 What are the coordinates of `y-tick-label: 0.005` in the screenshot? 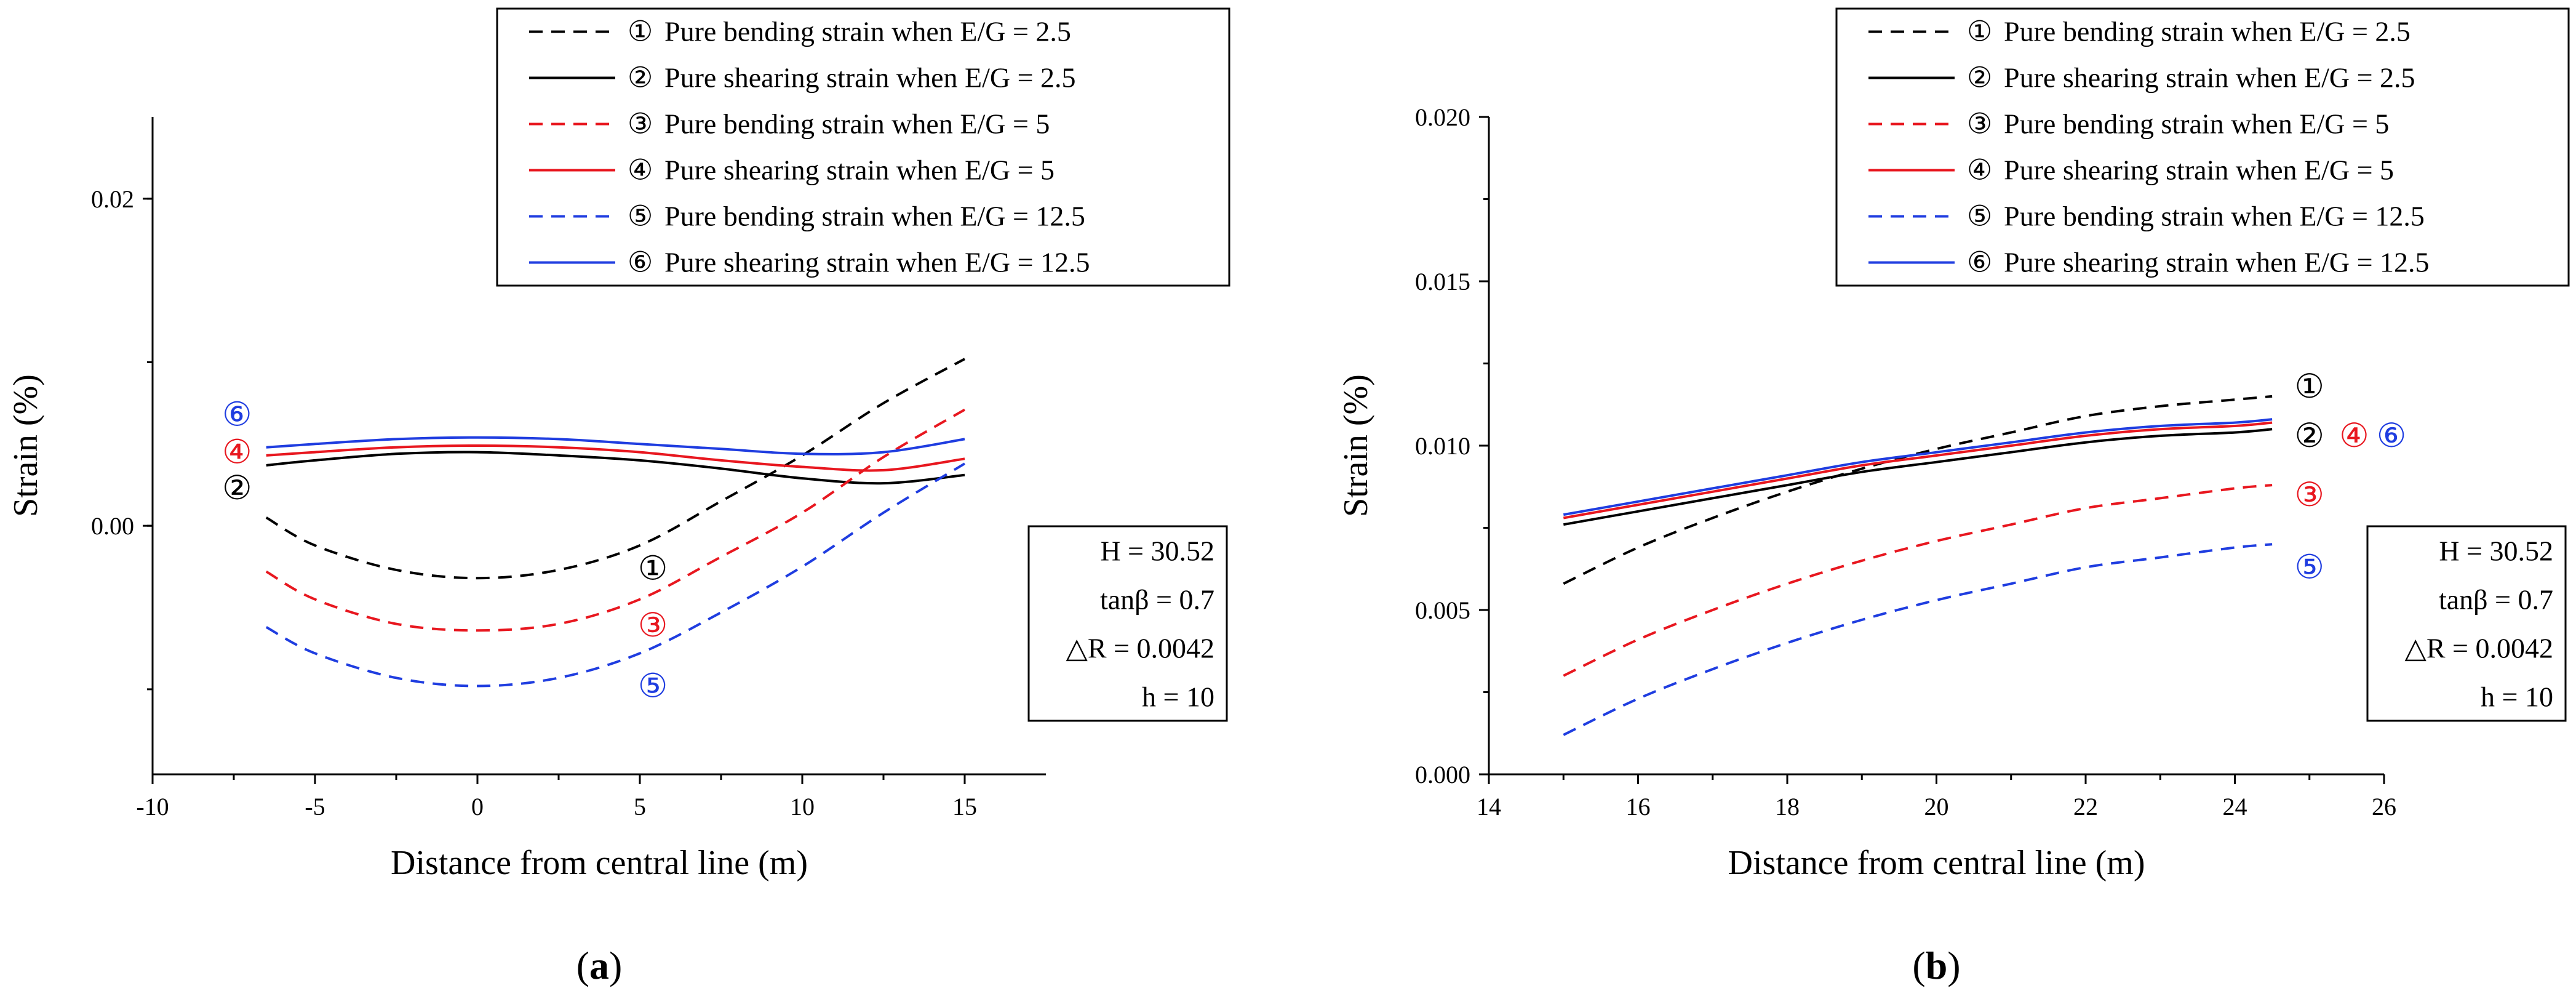 It's located at (1443, 610).